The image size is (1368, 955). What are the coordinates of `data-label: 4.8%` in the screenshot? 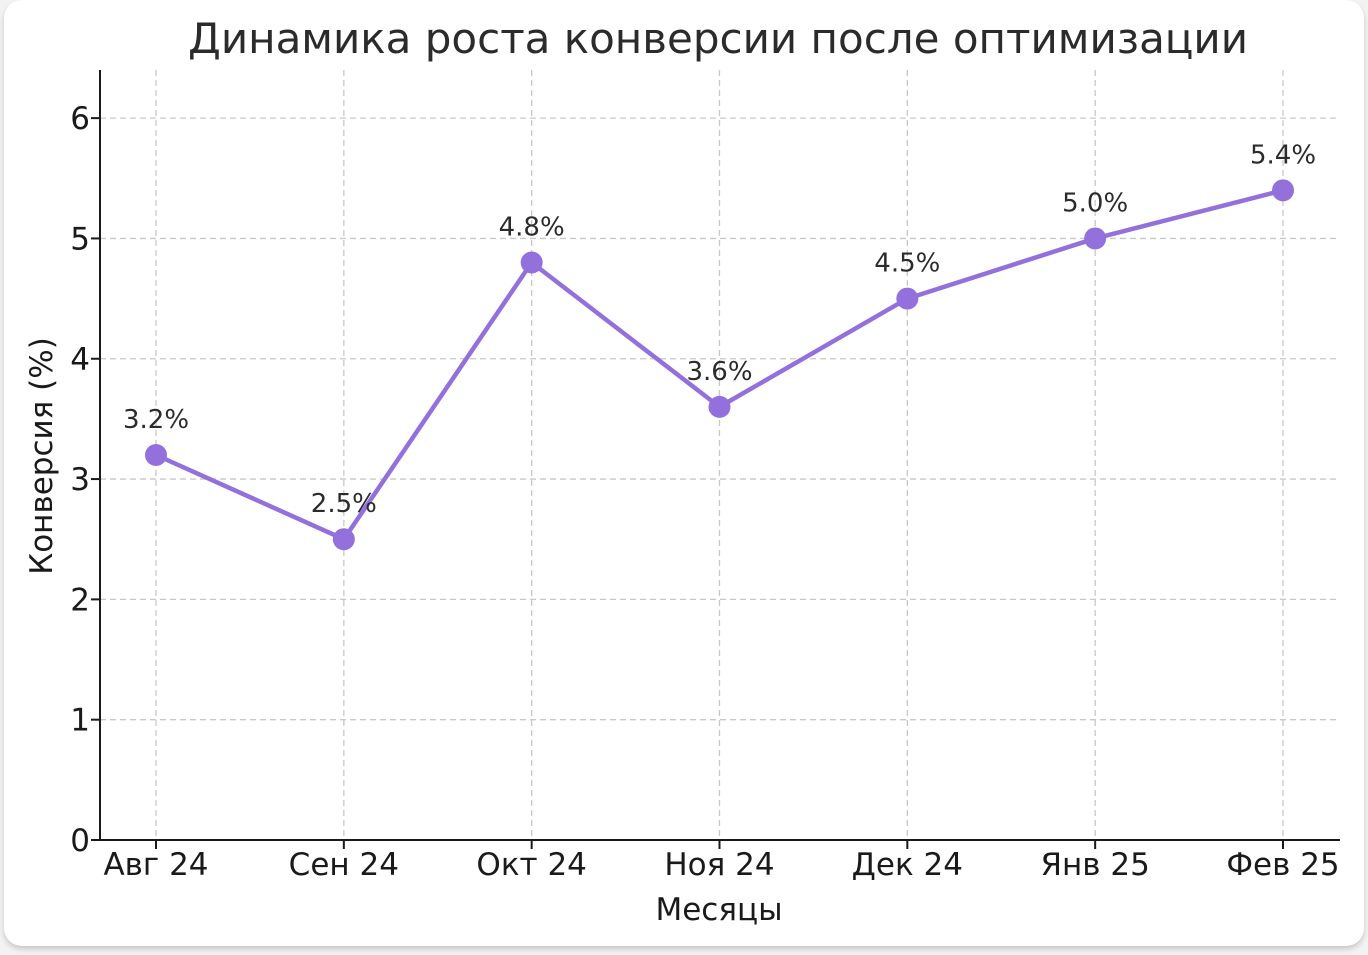 It's located at (532, 228).